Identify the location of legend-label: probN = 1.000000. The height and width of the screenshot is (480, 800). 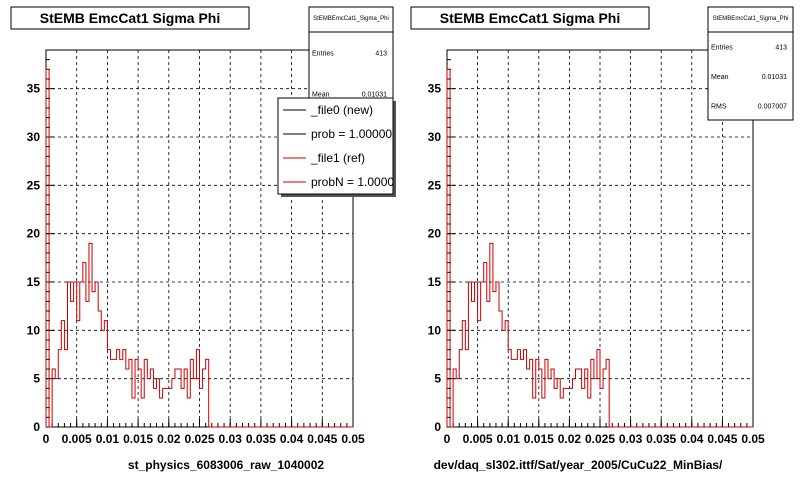
(359, 182).